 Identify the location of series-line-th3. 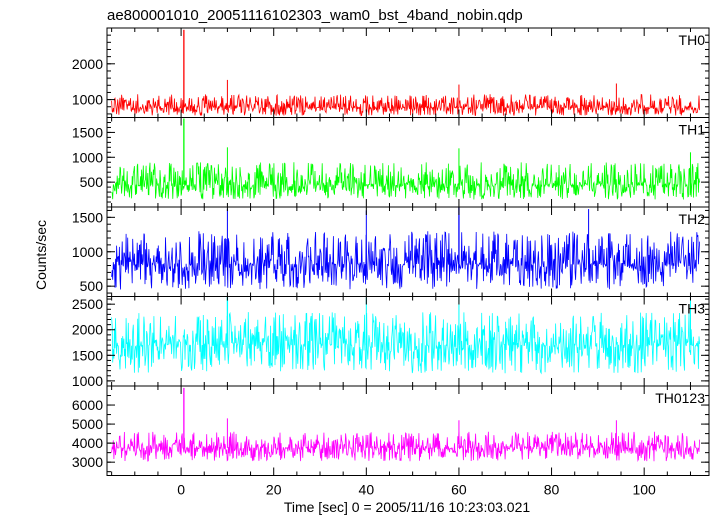
(405, 343).